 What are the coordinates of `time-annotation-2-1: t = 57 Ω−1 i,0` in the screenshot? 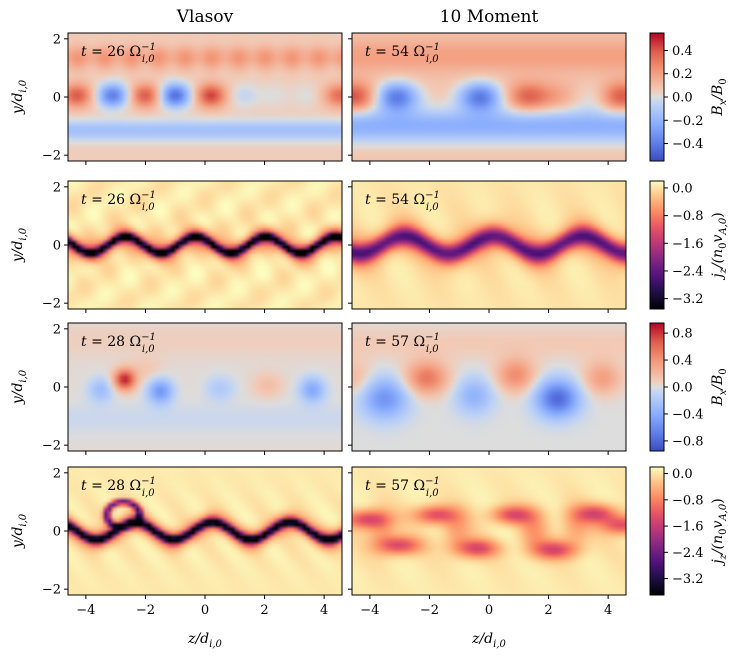 It's located at (402, 343).